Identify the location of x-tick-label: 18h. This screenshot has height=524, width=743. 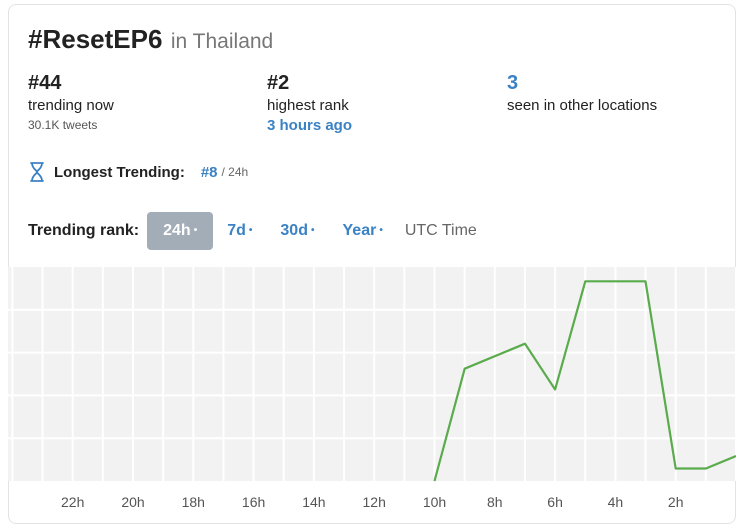
(193, 502).